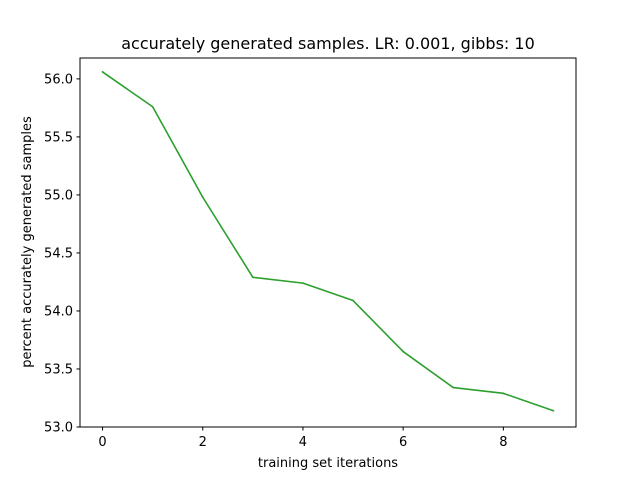 The image size is (640, 480). I want to click on y-axis: 53.0 53.5 54.0 54.5 55.0 55.5 56.0, so click(62, 254).